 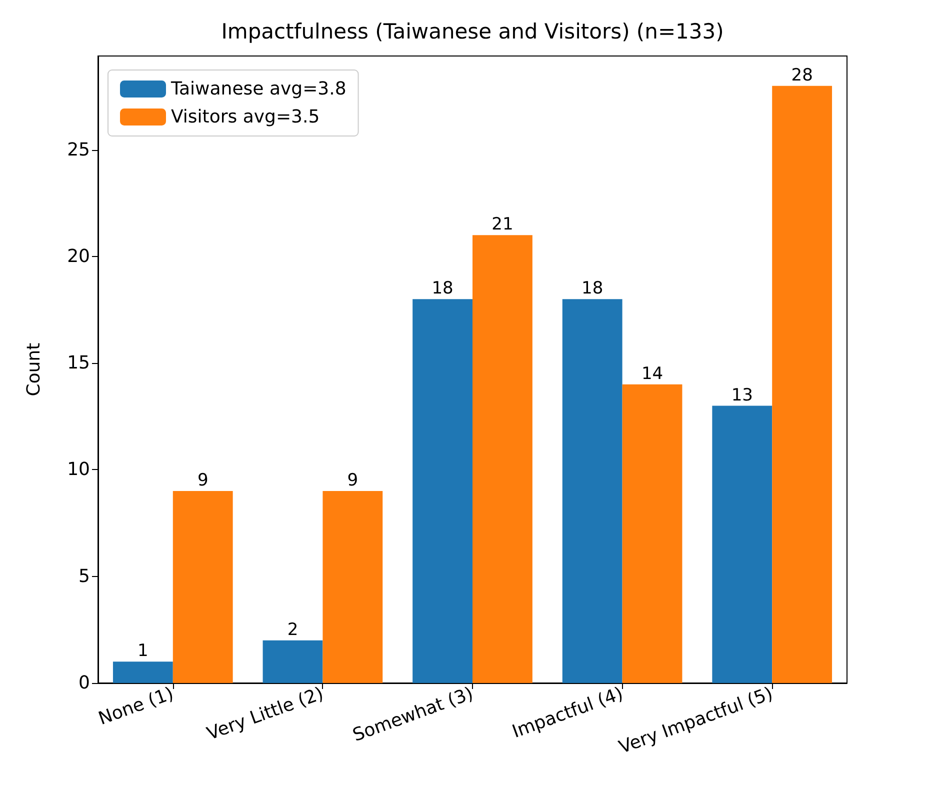 I want to click on data-label: 21, so click(x=503, y=224).